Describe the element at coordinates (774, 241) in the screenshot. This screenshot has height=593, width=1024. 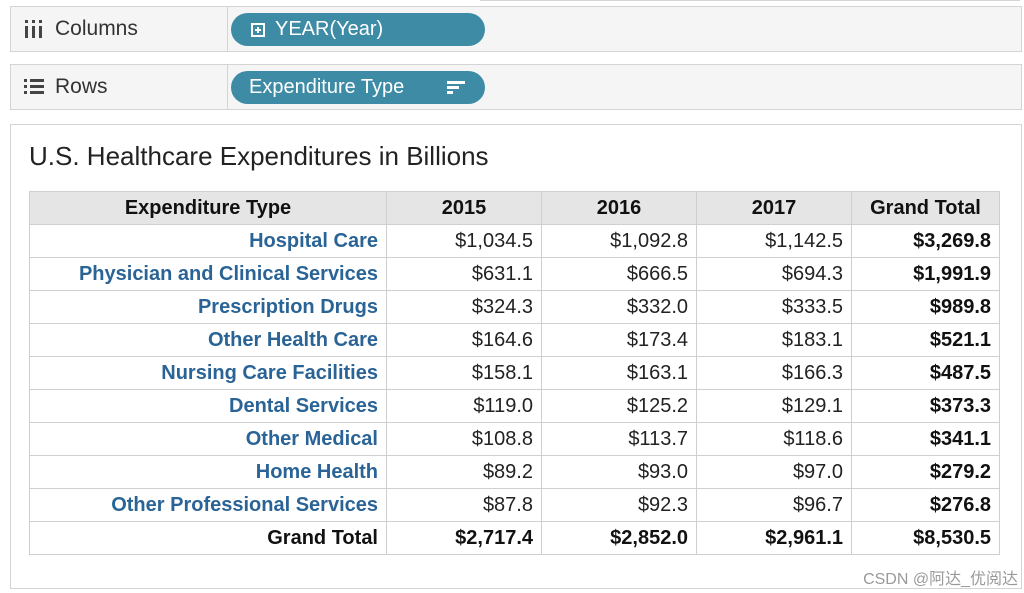
I see `cell-2017: $1,142.5` at that location.